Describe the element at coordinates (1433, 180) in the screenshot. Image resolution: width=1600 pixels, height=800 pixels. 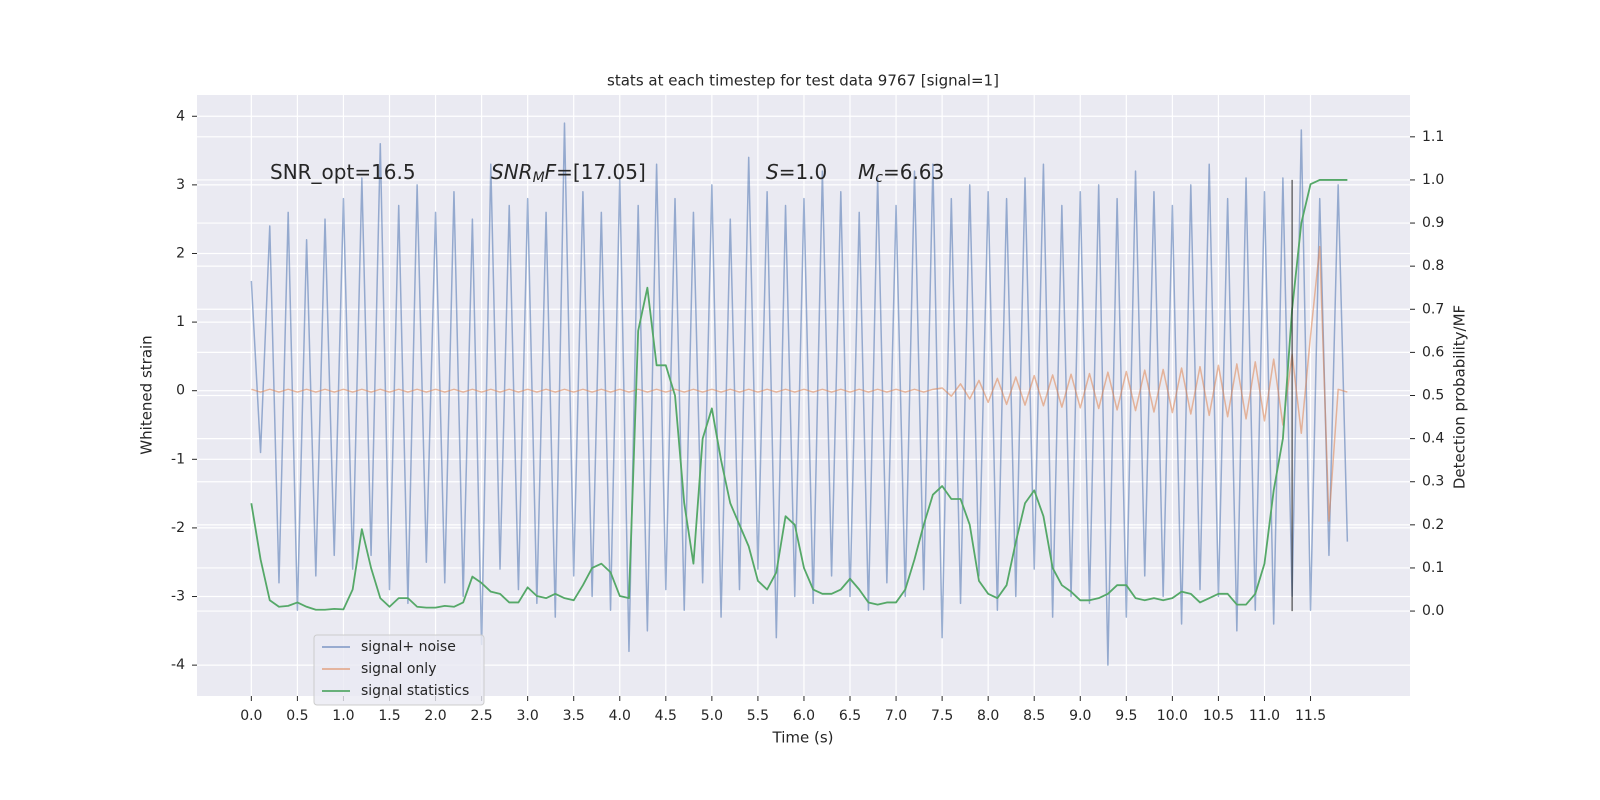
I see `y2-tick-label: 1.0` at that location.